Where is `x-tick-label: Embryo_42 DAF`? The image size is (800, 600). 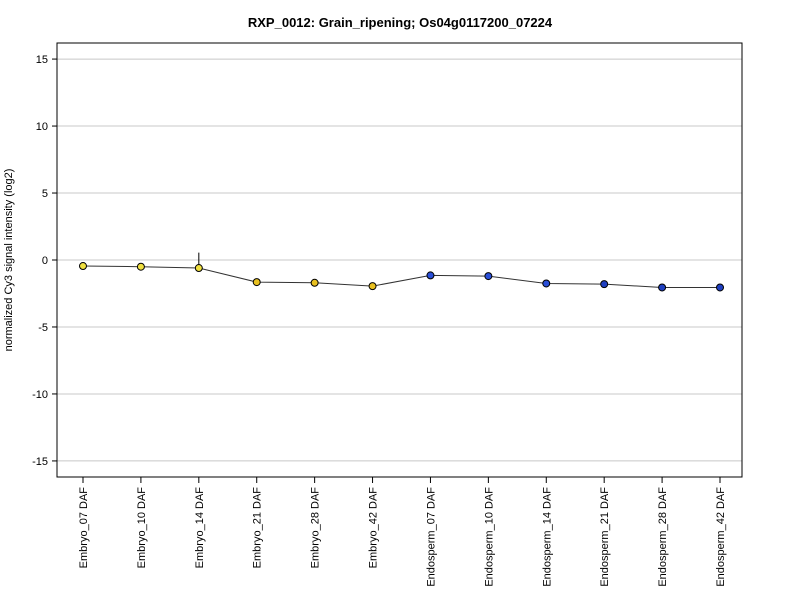 x-tick-label: Embryo_42 DAF is located at coordinates (374, 528).